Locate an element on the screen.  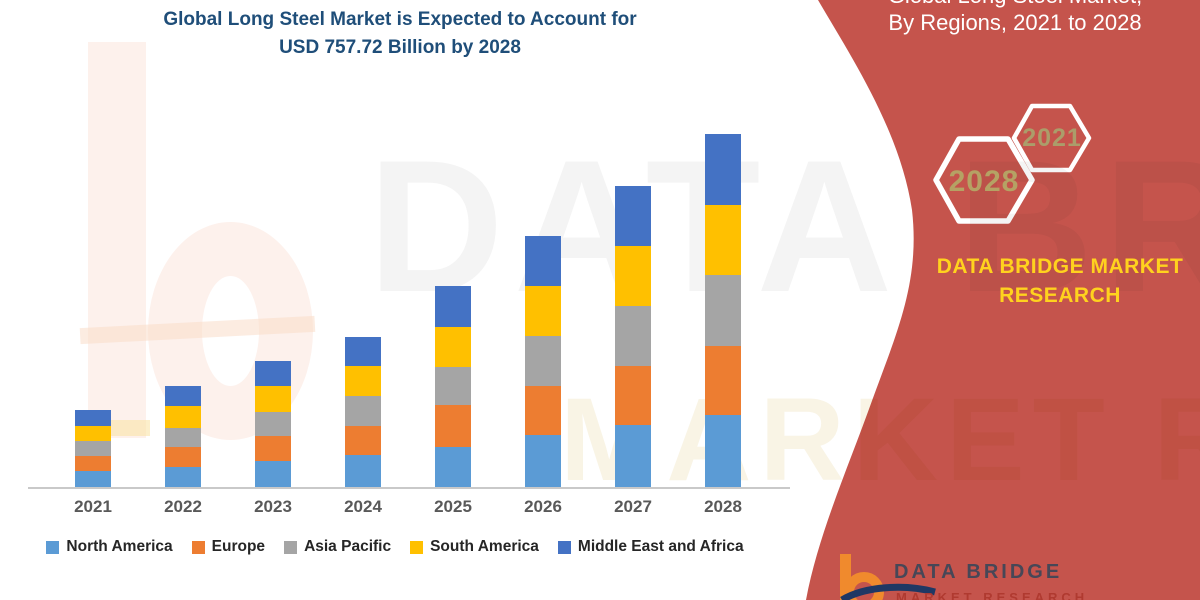
bar-segment-2022-europe is located at coordinates (183, 456).